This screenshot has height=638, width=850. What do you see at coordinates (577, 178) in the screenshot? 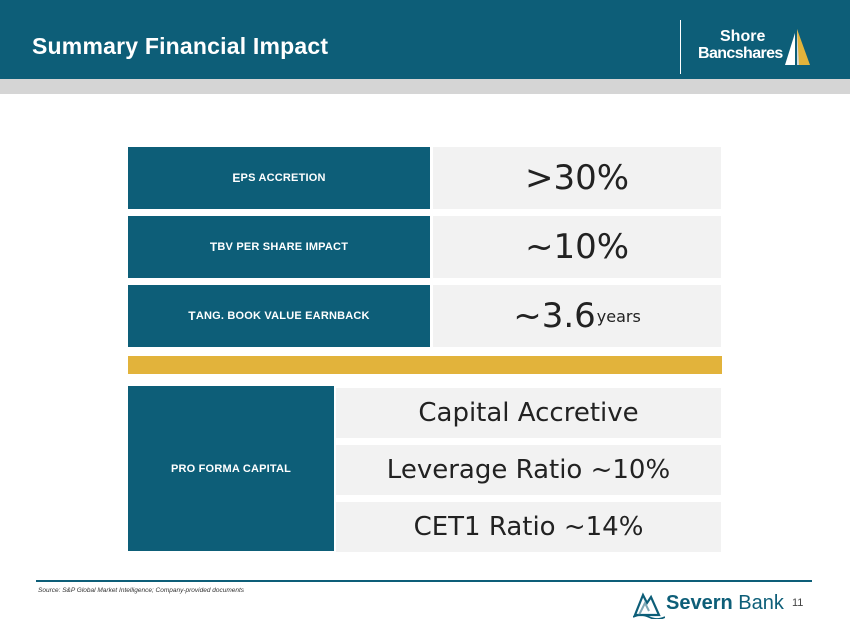
I see `eps-accretion-value: >30%` at bounding box center [577, 178].